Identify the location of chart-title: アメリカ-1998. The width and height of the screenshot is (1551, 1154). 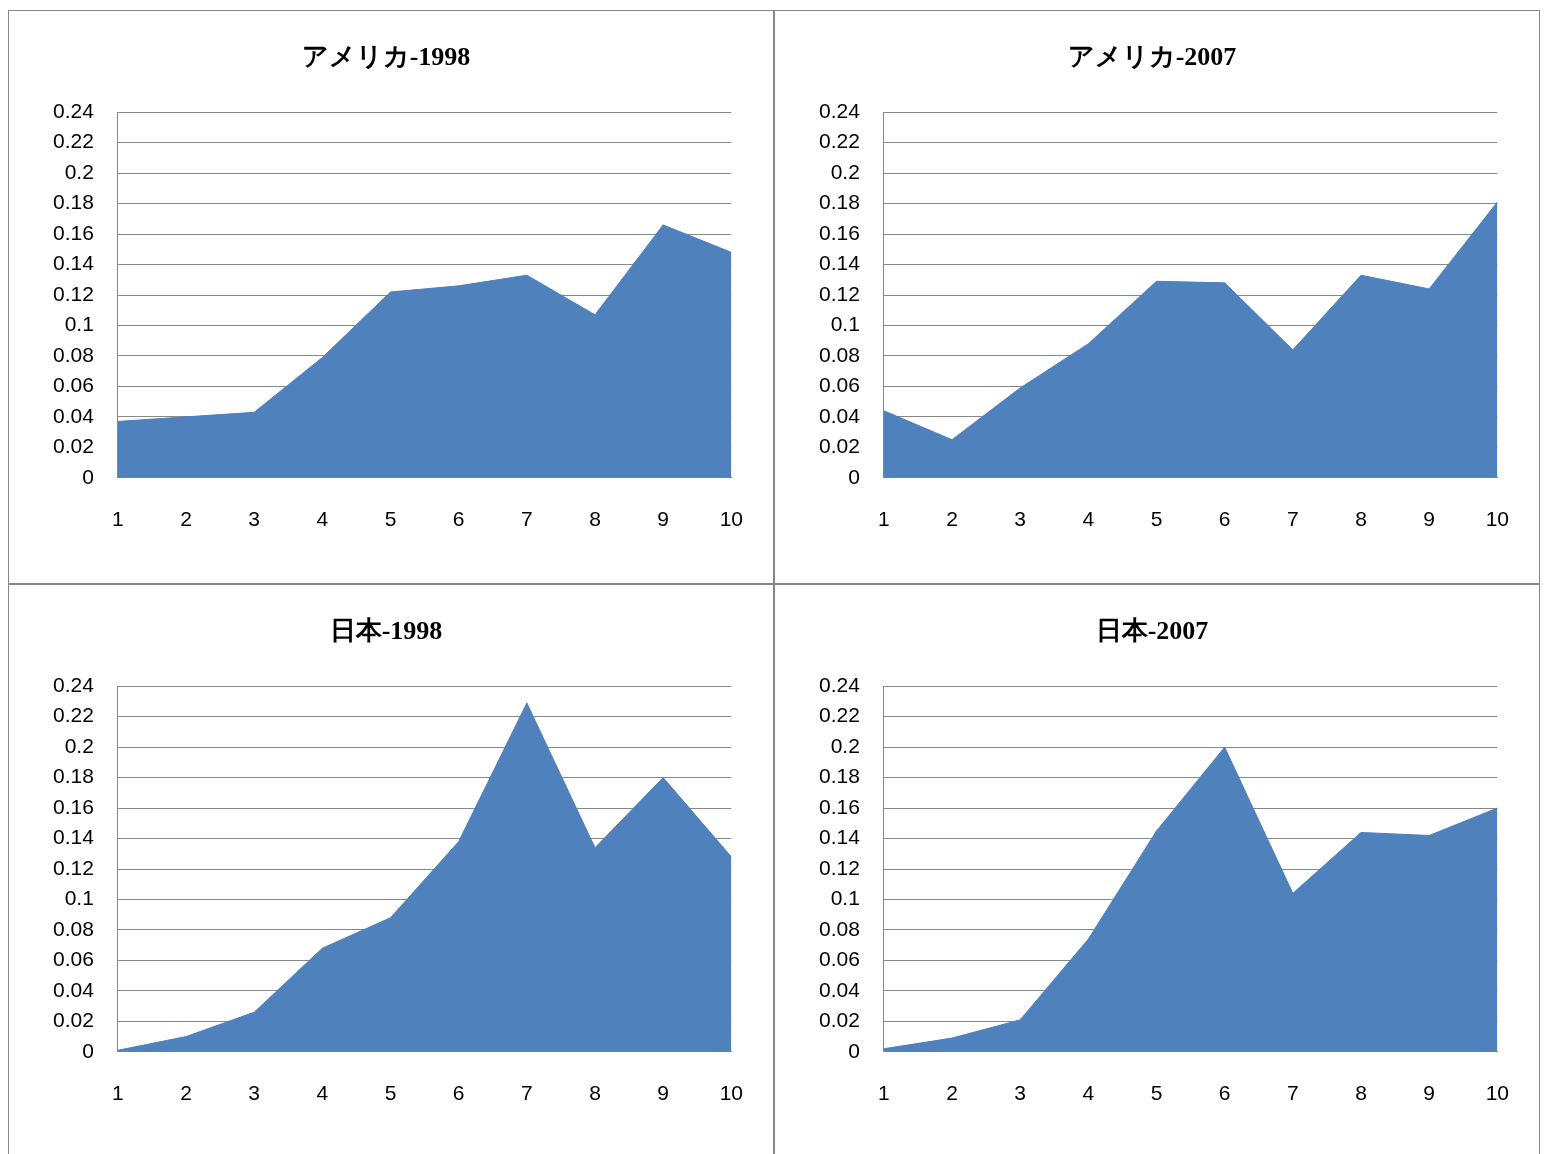
(386, 57).